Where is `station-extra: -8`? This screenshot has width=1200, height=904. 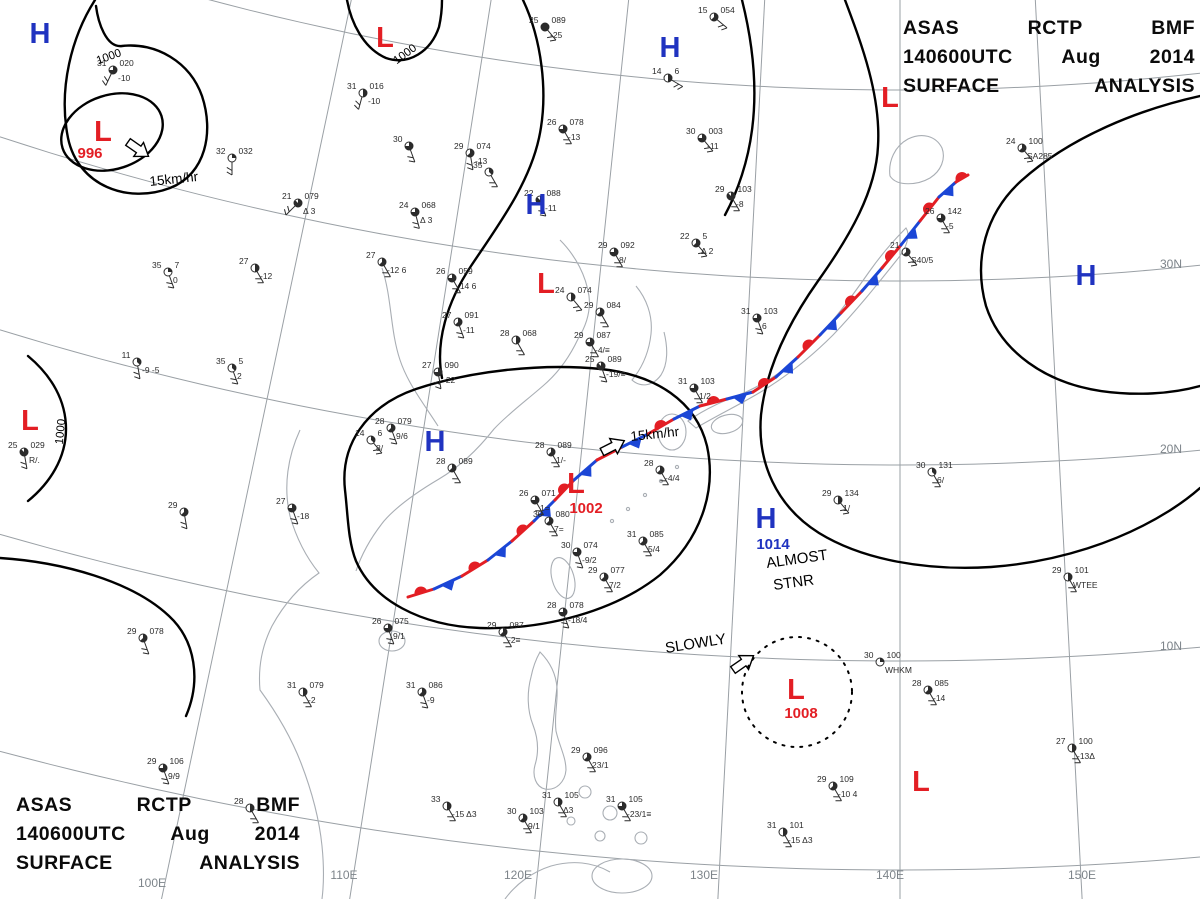 station-extra: -8 is located at coordinates (740, 204).